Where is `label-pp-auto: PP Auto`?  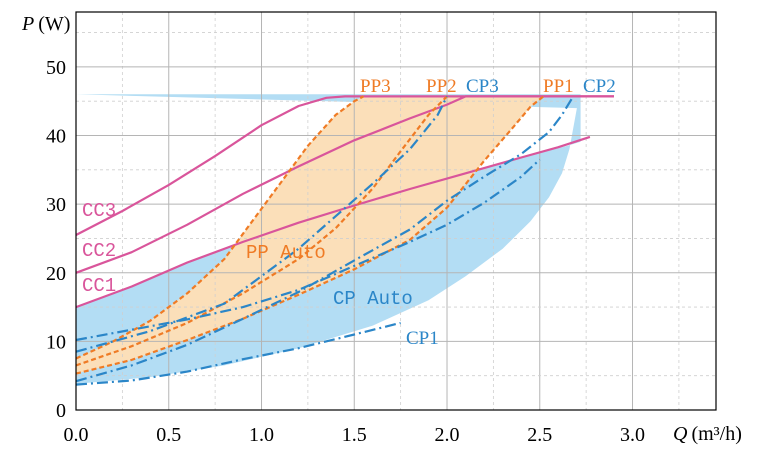
label-pp-auto: PP Auto is located at coordinates (286, 253).